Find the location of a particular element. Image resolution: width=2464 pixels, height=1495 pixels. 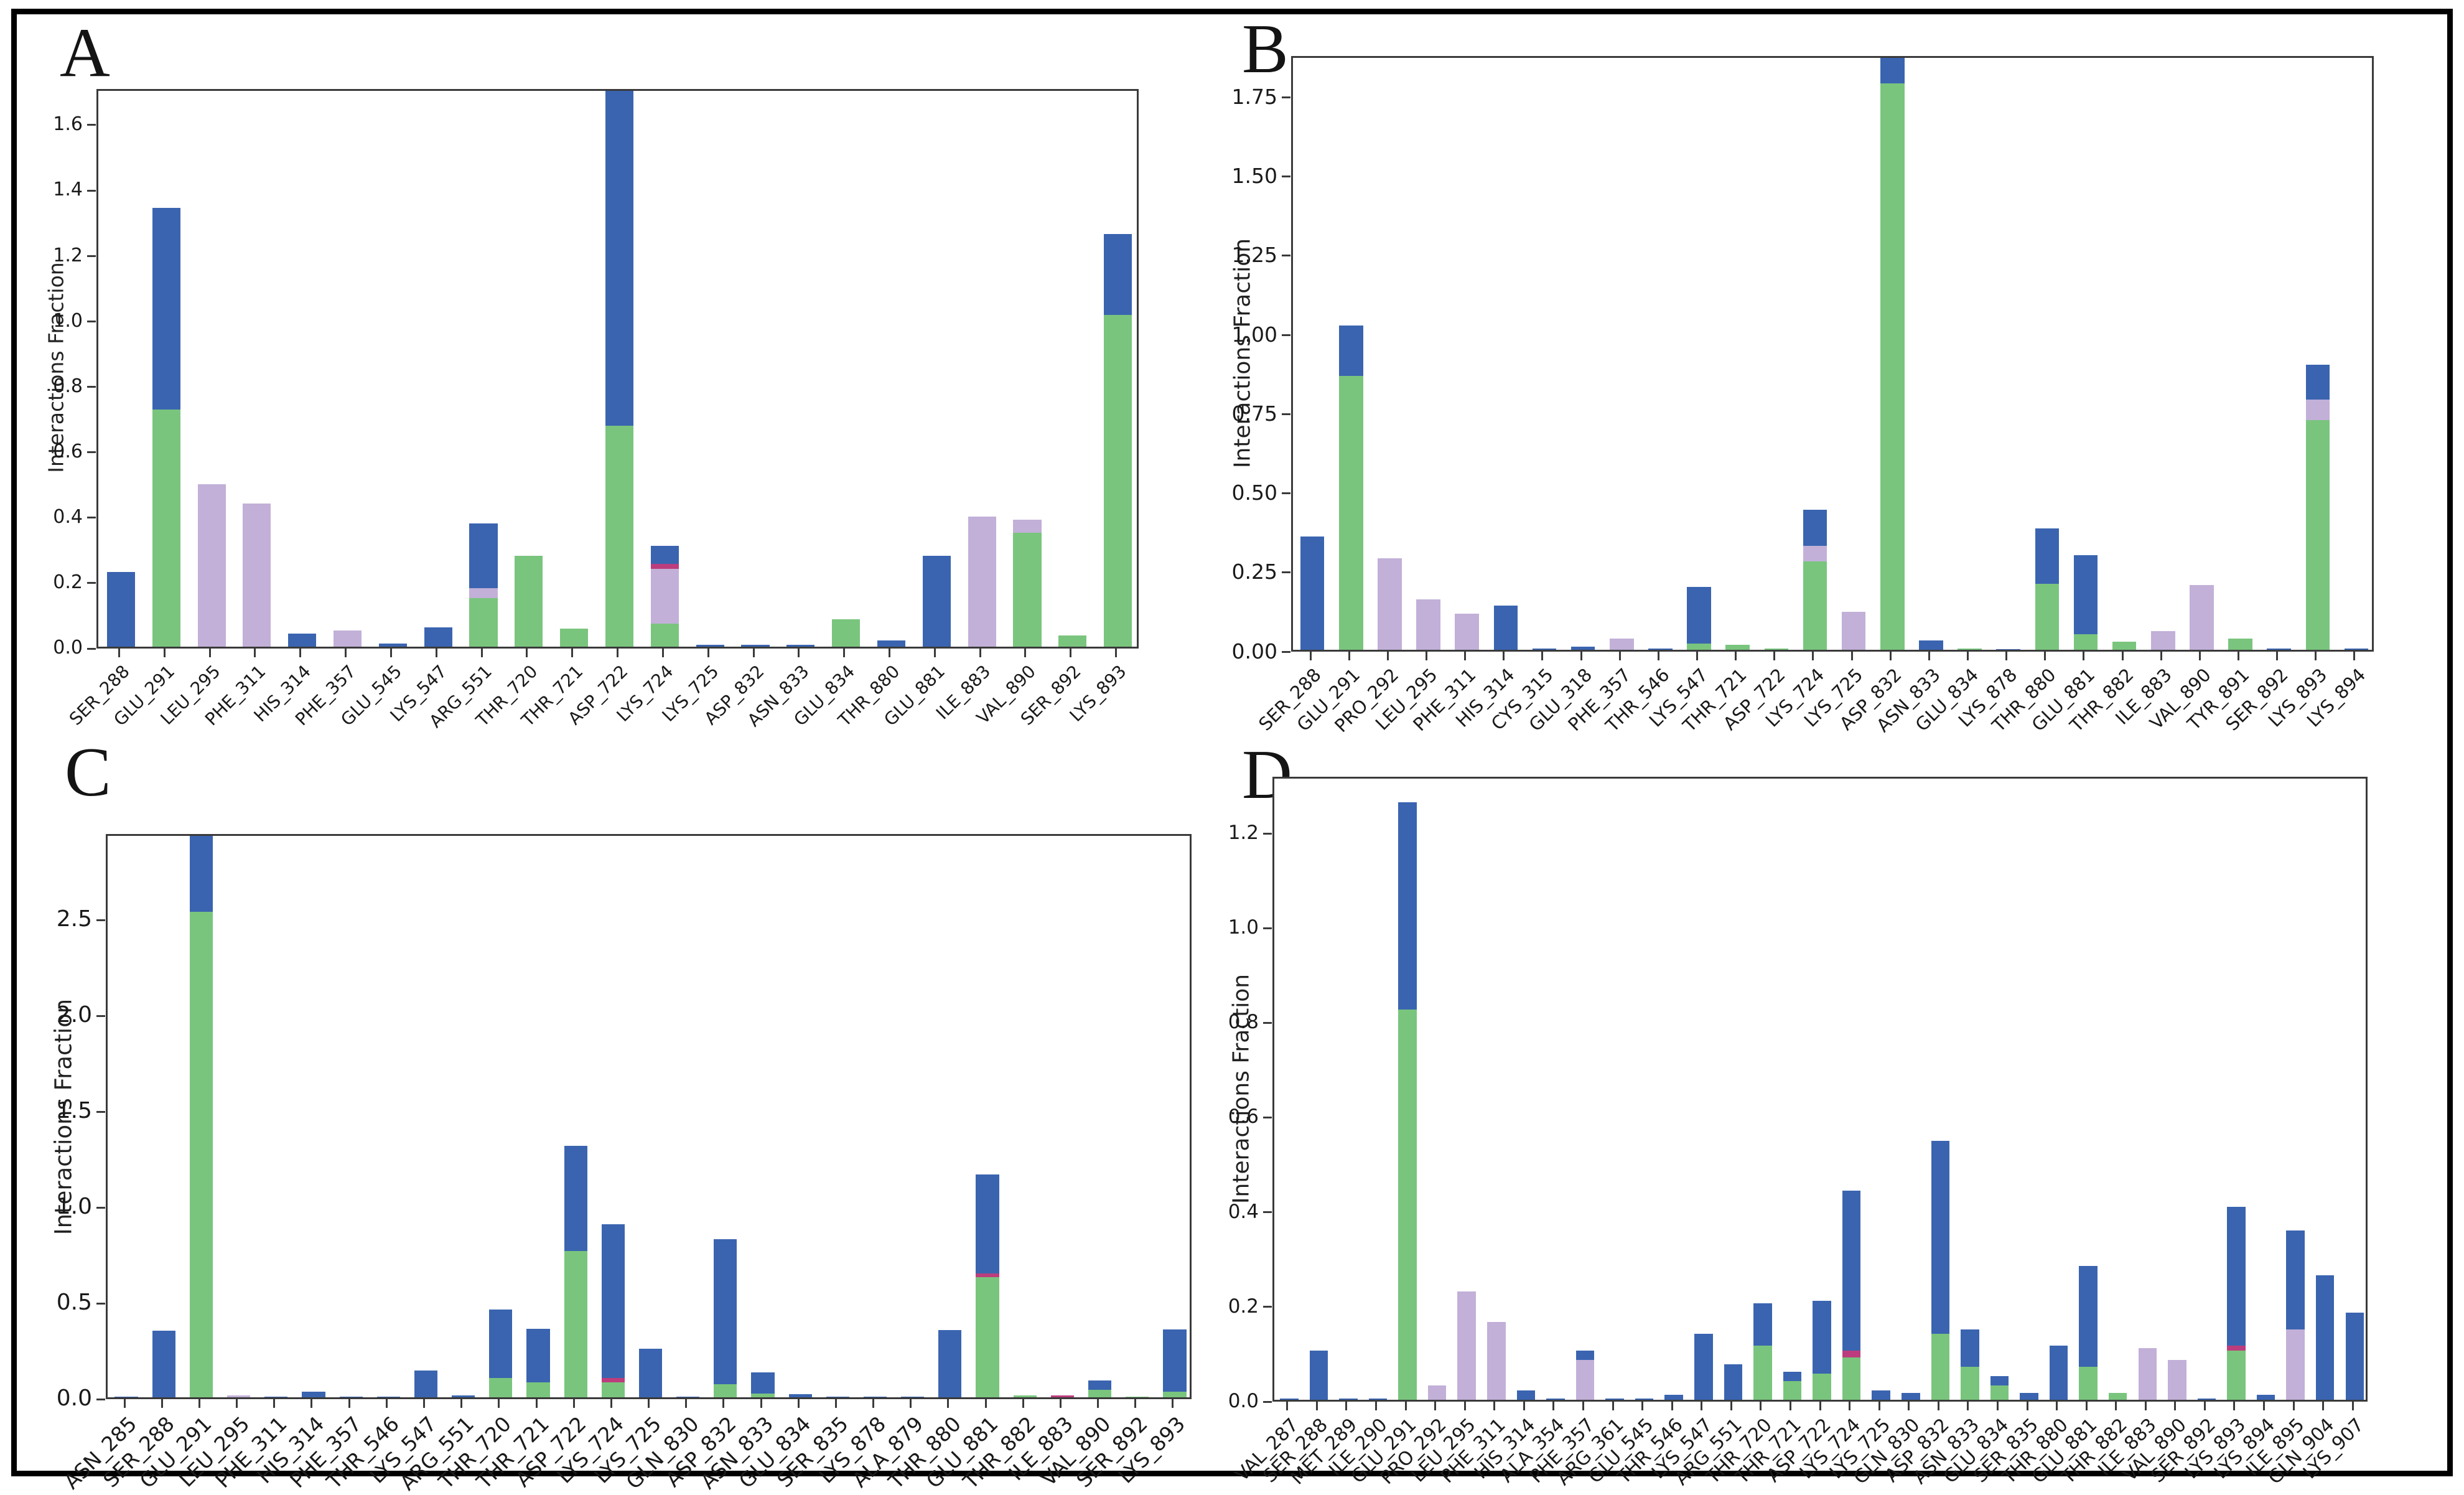

y-tick-label: 0.0 is located at coordinates (68, 648).